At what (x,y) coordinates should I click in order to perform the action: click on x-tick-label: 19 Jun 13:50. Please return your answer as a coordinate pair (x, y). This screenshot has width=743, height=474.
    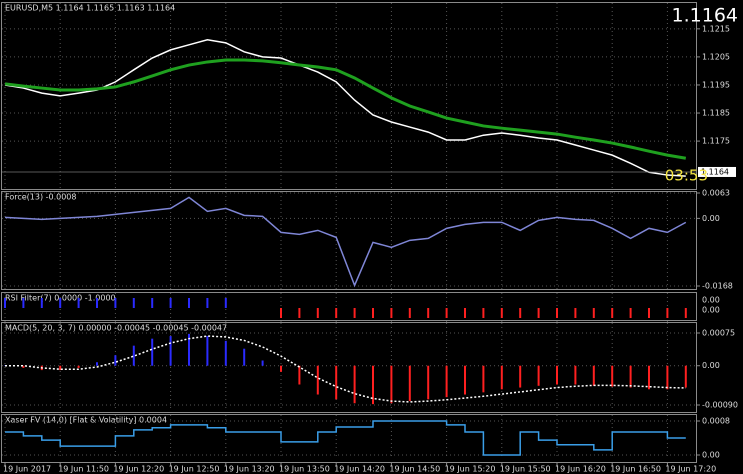
    Looking at the image, I should click on (304, 469).